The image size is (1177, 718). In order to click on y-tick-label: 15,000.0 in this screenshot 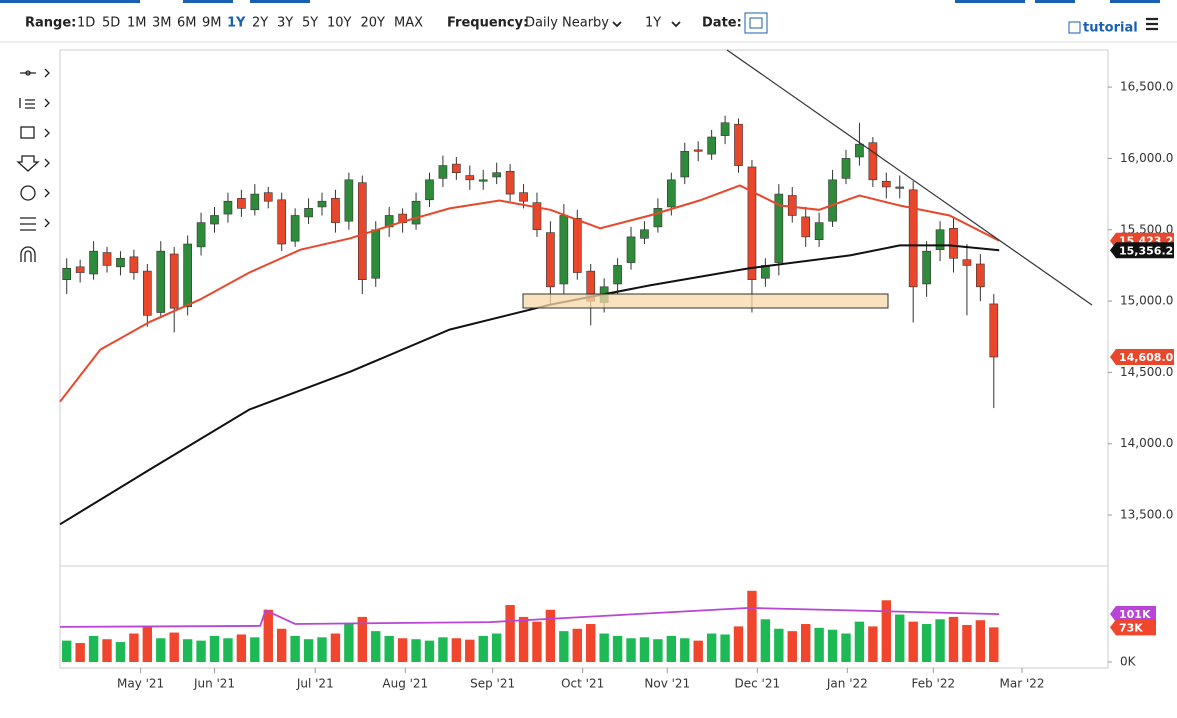, I will do `click(1146, 301)`.